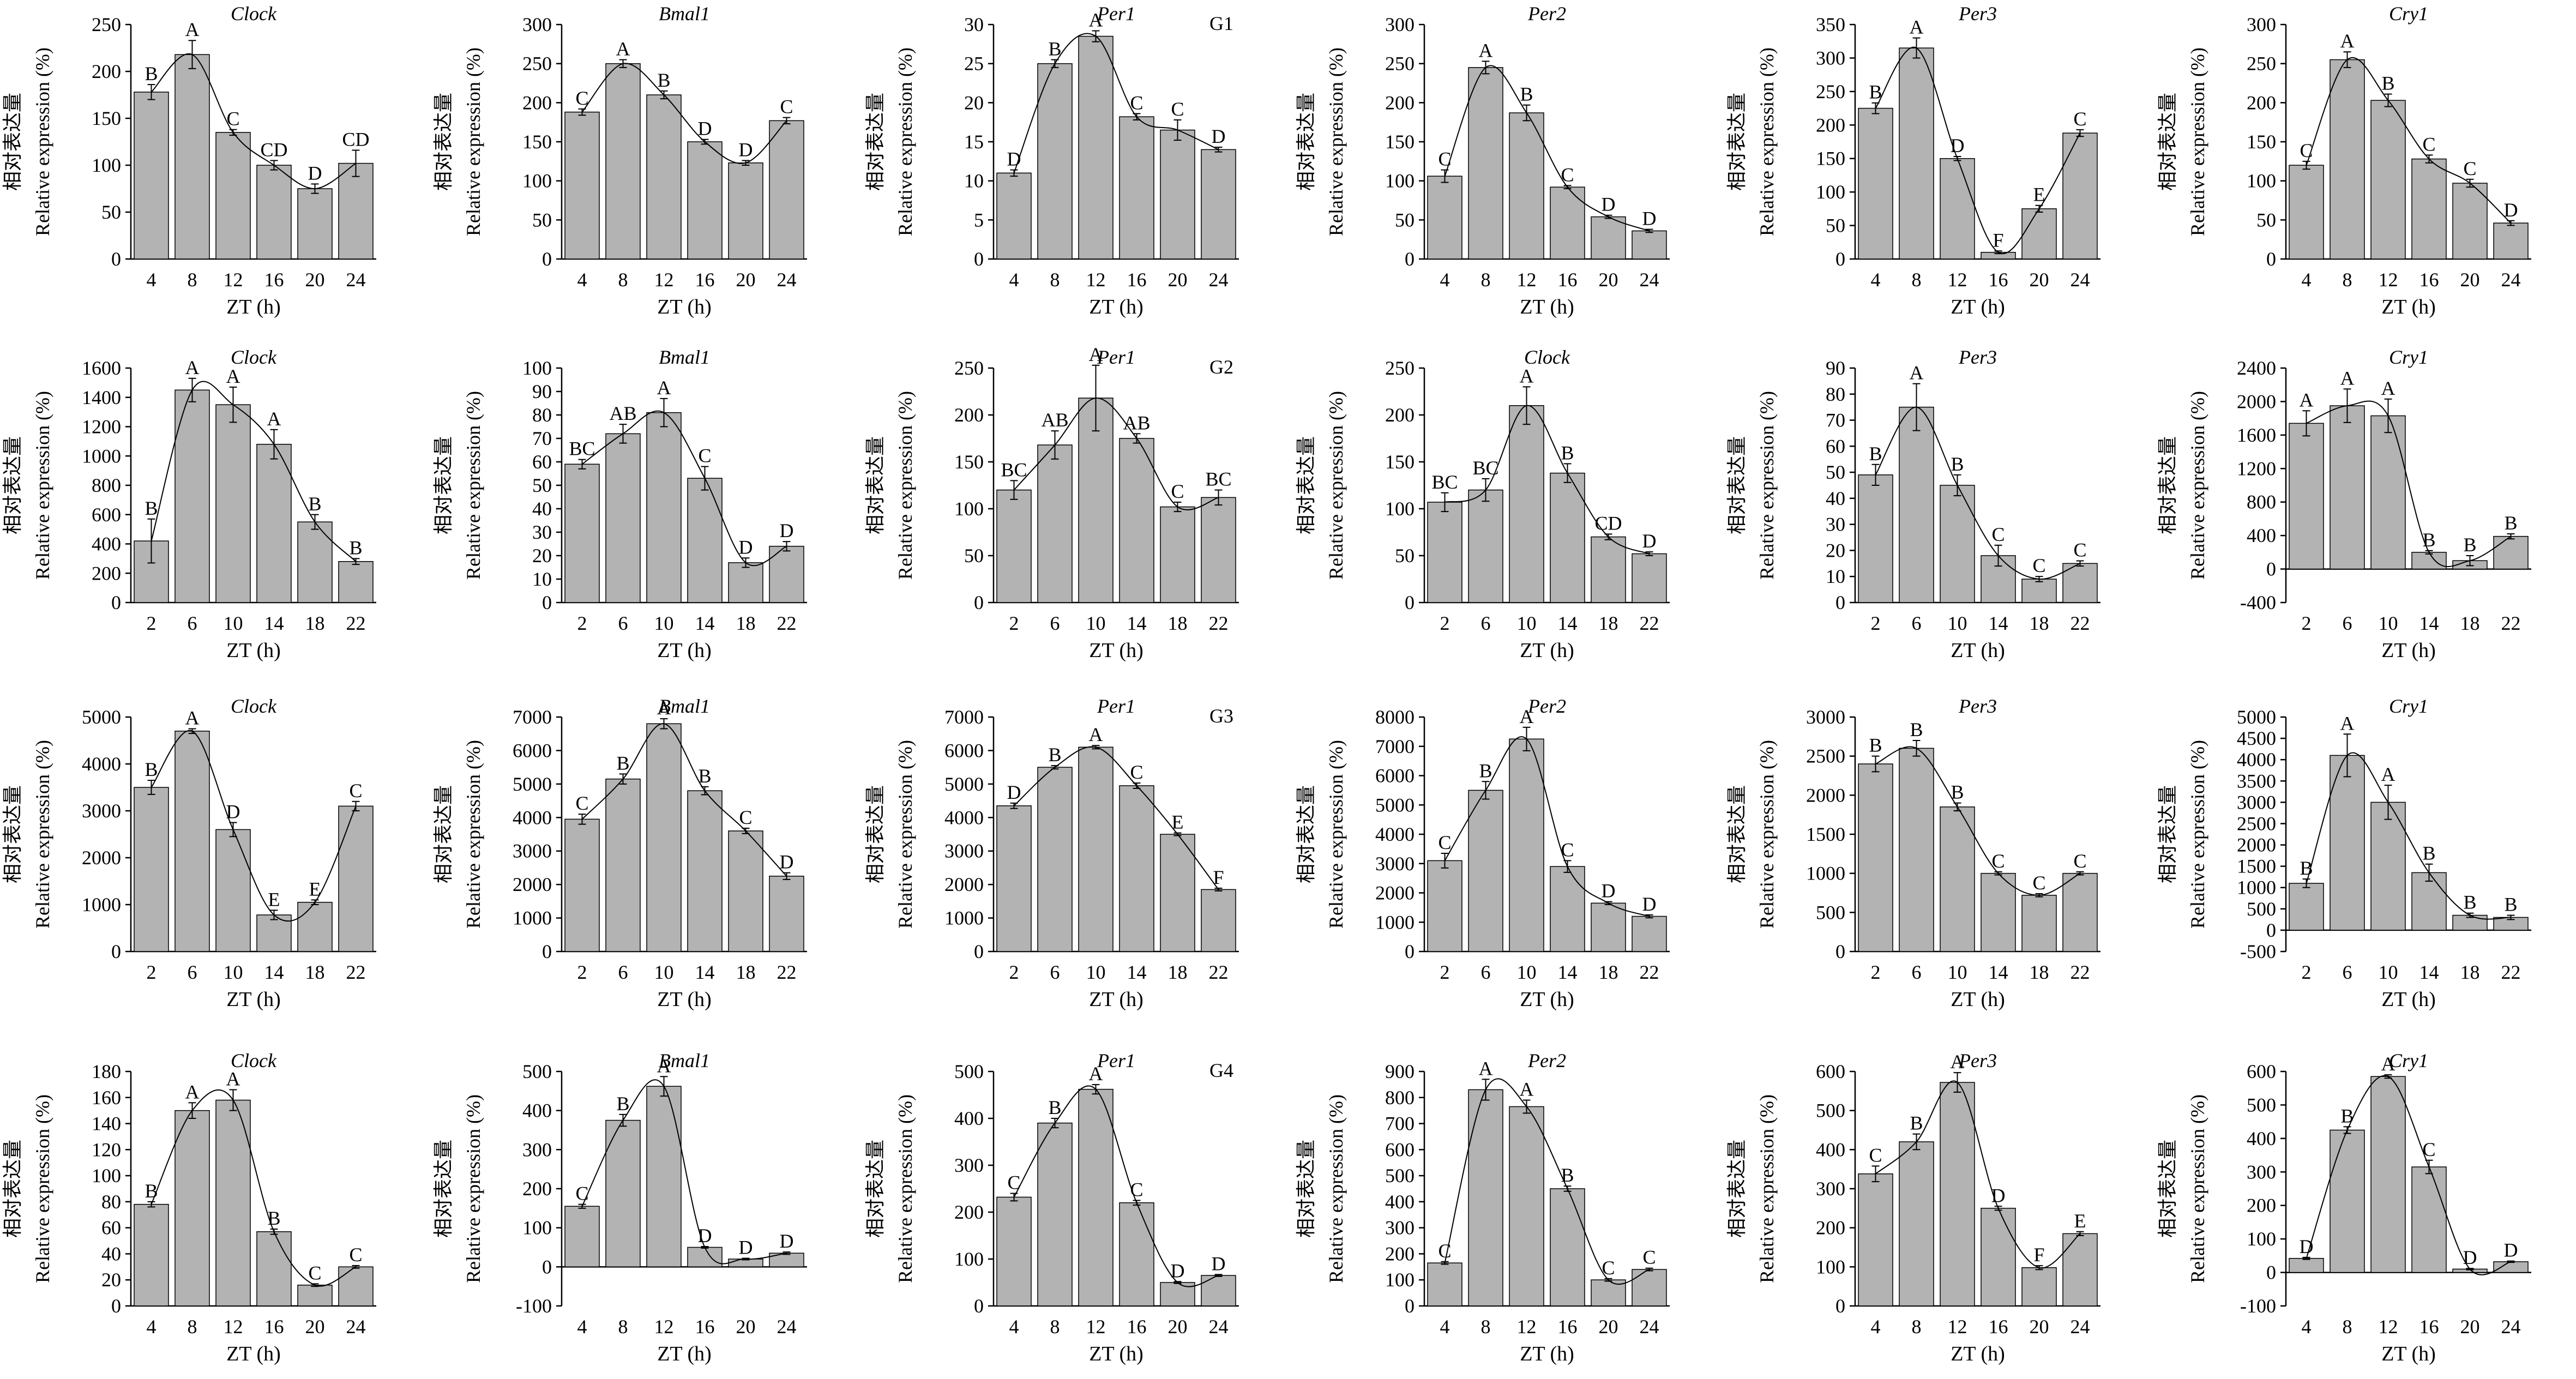 Image resolution: width=2576 pixels, height=1379 pixels. Describe the element at coordinates (1568, 1327) in the screenshot. I see `x-tick-label: 16` at that location.